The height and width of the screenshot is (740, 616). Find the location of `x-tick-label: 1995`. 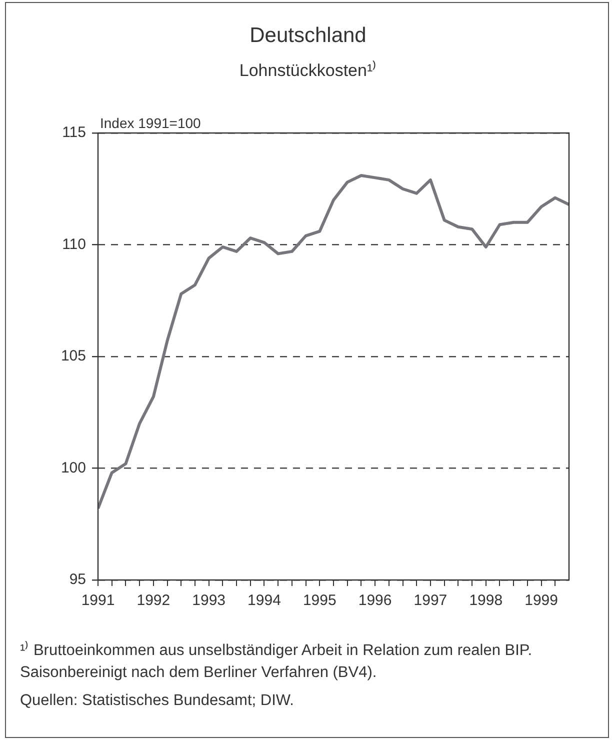

x-tick-label: 1995 is located at coordinates (319, 601).